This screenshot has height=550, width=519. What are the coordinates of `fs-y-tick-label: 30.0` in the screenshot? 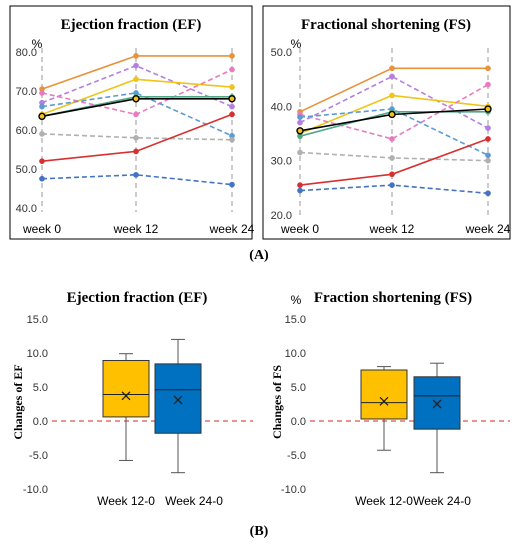 It's located at (281, 162).